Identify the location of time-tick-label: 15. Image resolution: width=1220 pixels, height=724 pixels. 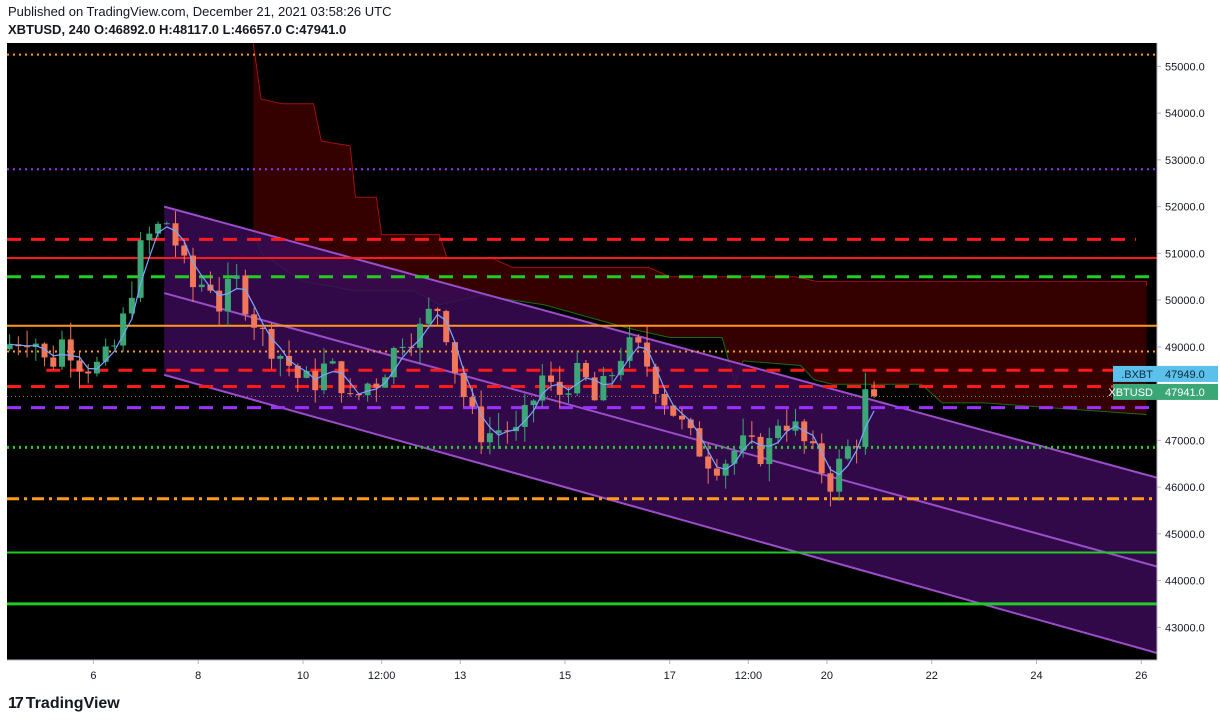
(565, 676).